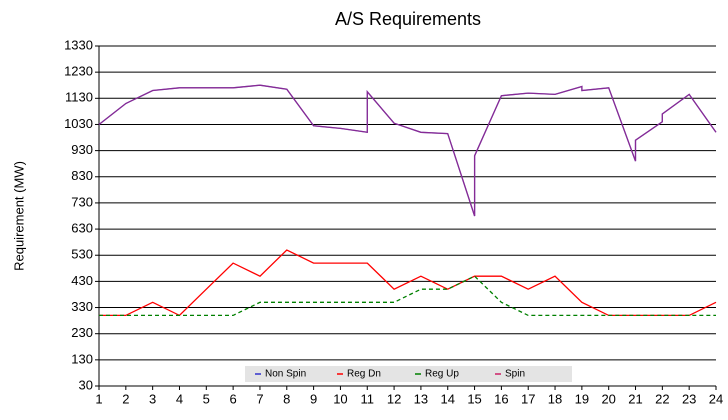 The height and width of the screenshot is (420, 728). Describe the element at coordinates (18, 216) in the screenshot. I see `y-axis-label: Requirement (MW)` at that location.